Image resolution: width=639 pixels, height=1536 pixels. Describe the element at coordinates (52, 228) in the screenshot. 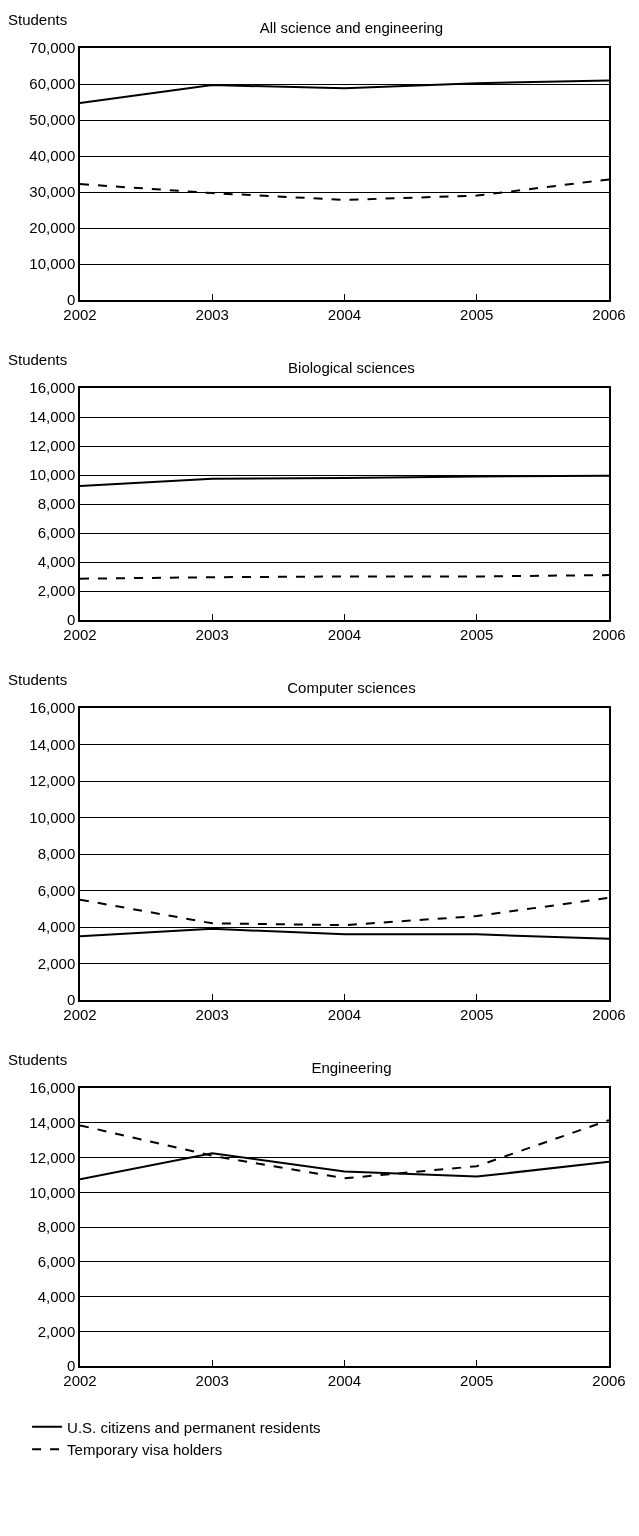

I see `y-tick-label: 20,000` at that location.